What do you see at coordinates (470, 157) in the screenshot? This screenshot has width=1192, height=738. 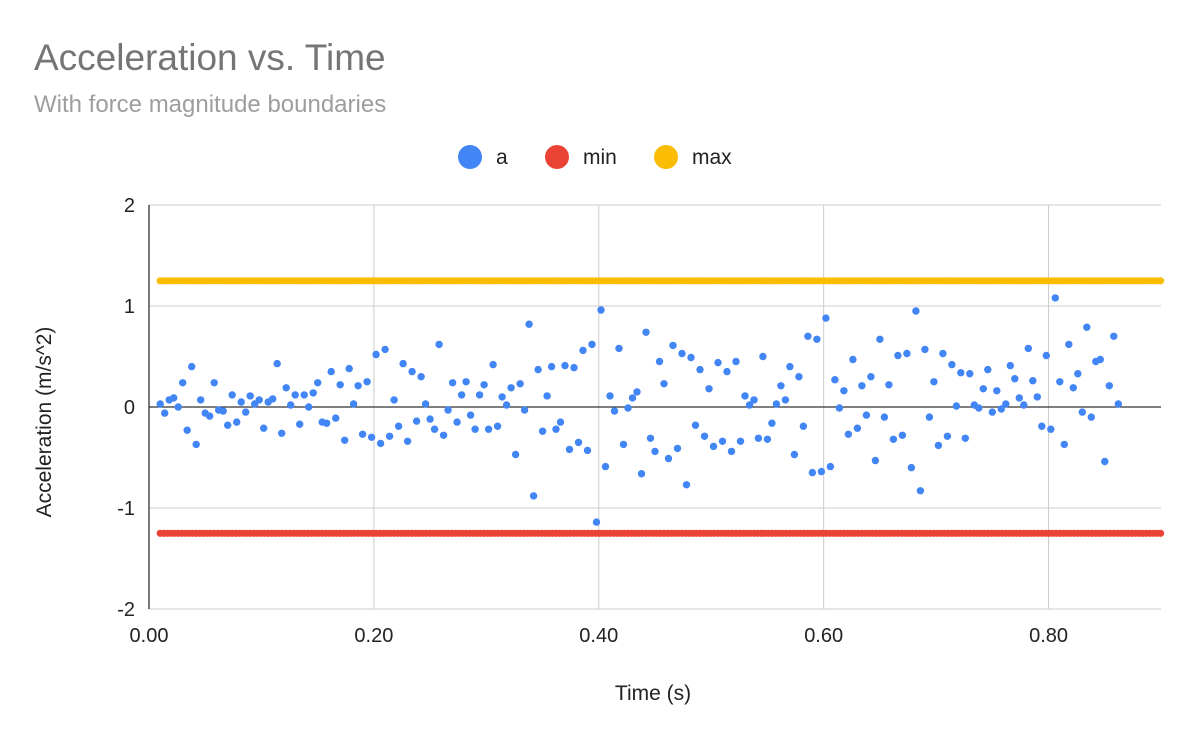 I see `legend-marker-a` at bounding box center [470, 157].